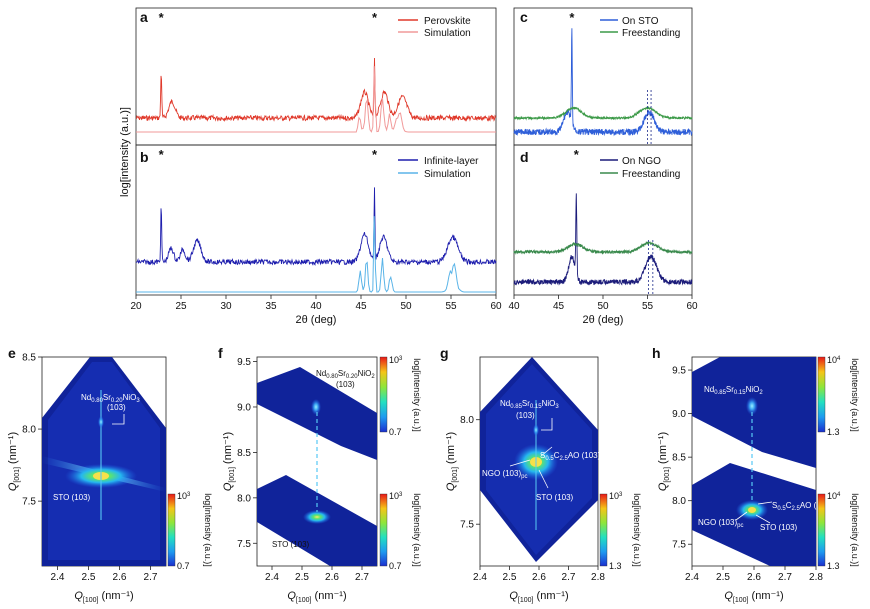  Describe the element at coordinates (641, 161) in the screenshot. I see `legend-d0: On NGO` at that location.